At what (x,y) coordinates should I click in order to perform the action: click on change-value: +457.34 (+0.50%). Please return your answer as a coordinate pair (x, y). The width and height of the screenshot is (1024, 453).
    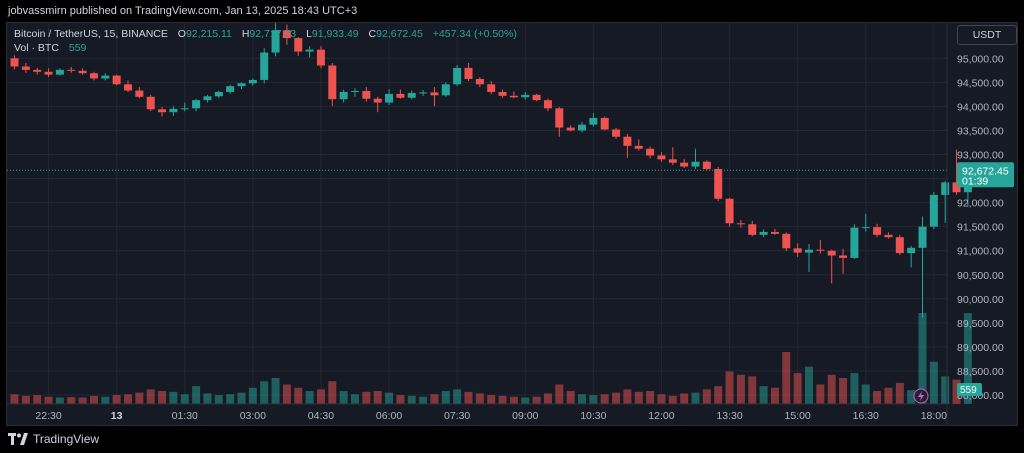
    Looking at the image, I should click on (474, 34).